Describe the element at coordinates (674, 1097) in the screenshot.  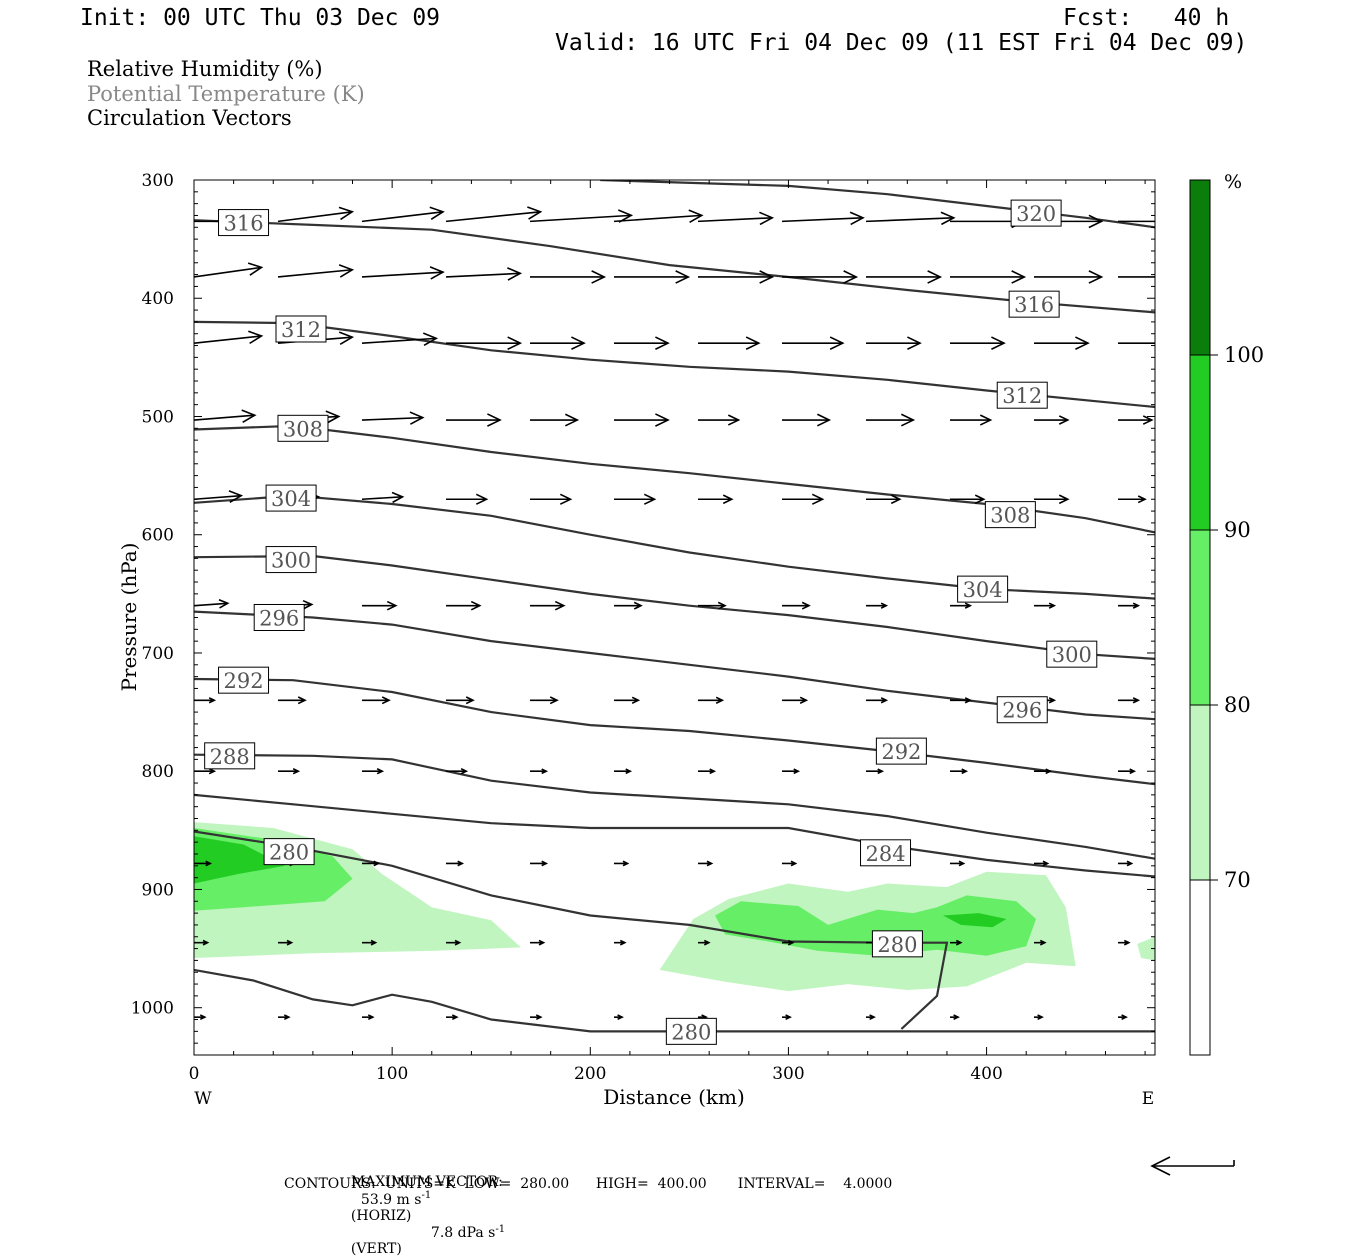
I see `x-axis-label: Distance (km)` at that location.